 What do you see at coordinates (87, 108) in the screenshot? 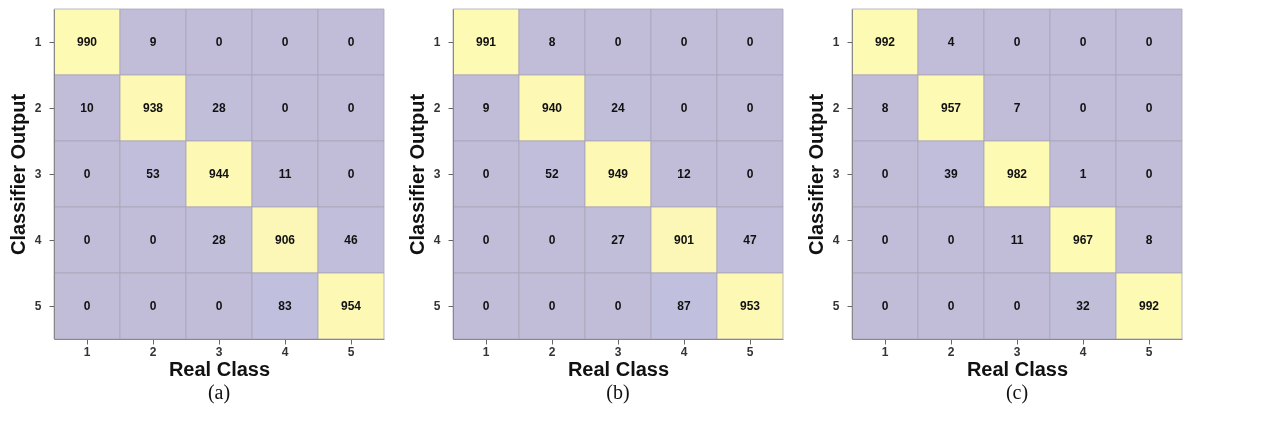
I see `data-label: 10` at bounding box center [87, 108].